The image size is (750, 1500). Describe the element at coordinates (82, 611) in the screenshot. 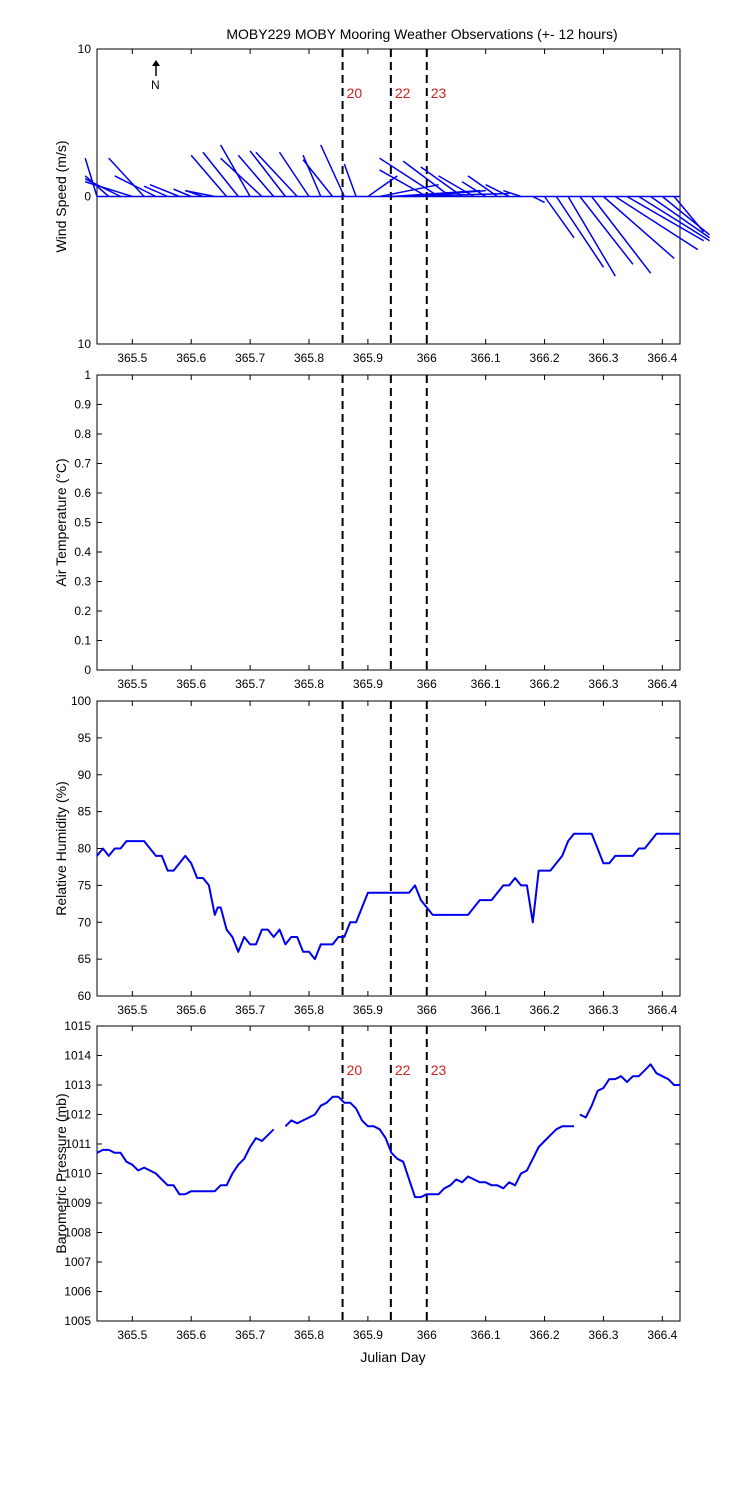

I see `y-tick-label: 0.2` at that location.